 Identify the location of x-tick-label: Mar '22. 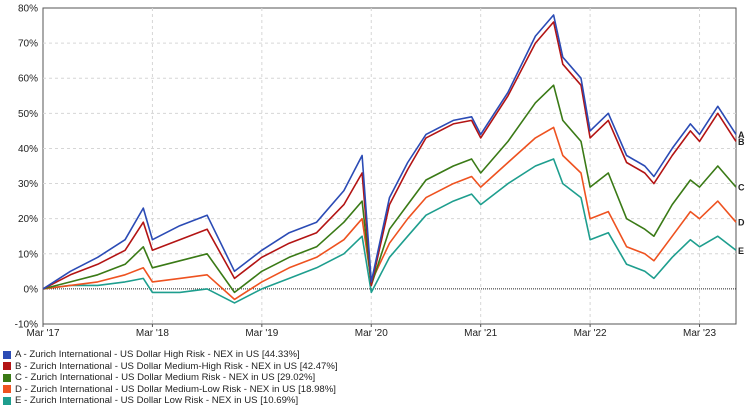
(590, 333).